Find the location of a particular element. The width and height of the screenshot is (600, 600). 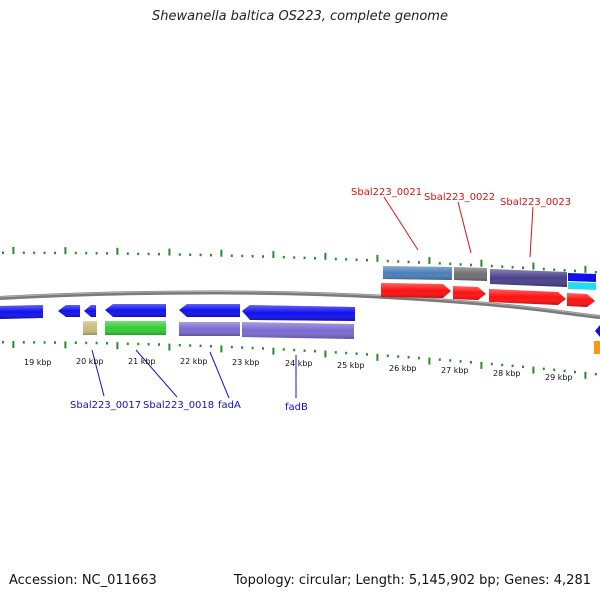

cds-reverse-edge is located at coordinates (597, 331).